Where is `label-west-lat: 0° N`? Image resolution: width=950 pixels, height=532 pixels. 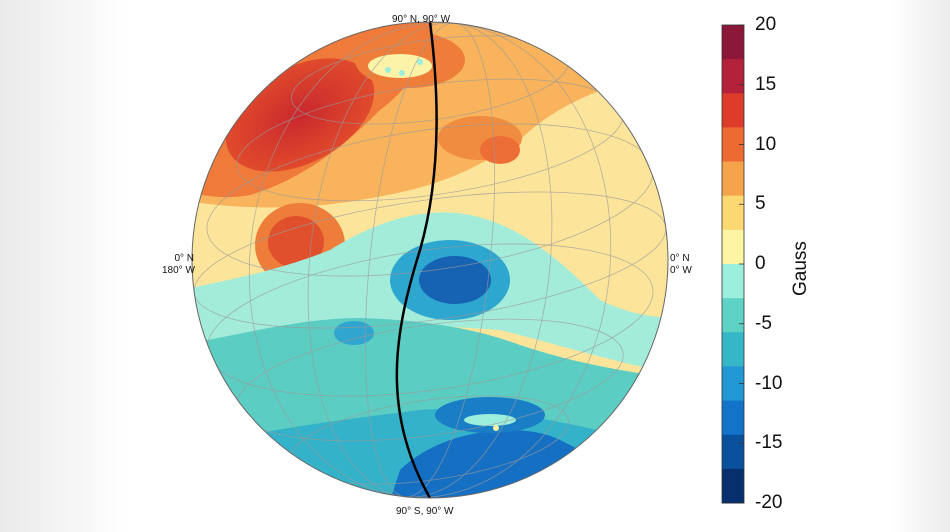 label-west-lat: 0° N is located at coordinates (184, 258).